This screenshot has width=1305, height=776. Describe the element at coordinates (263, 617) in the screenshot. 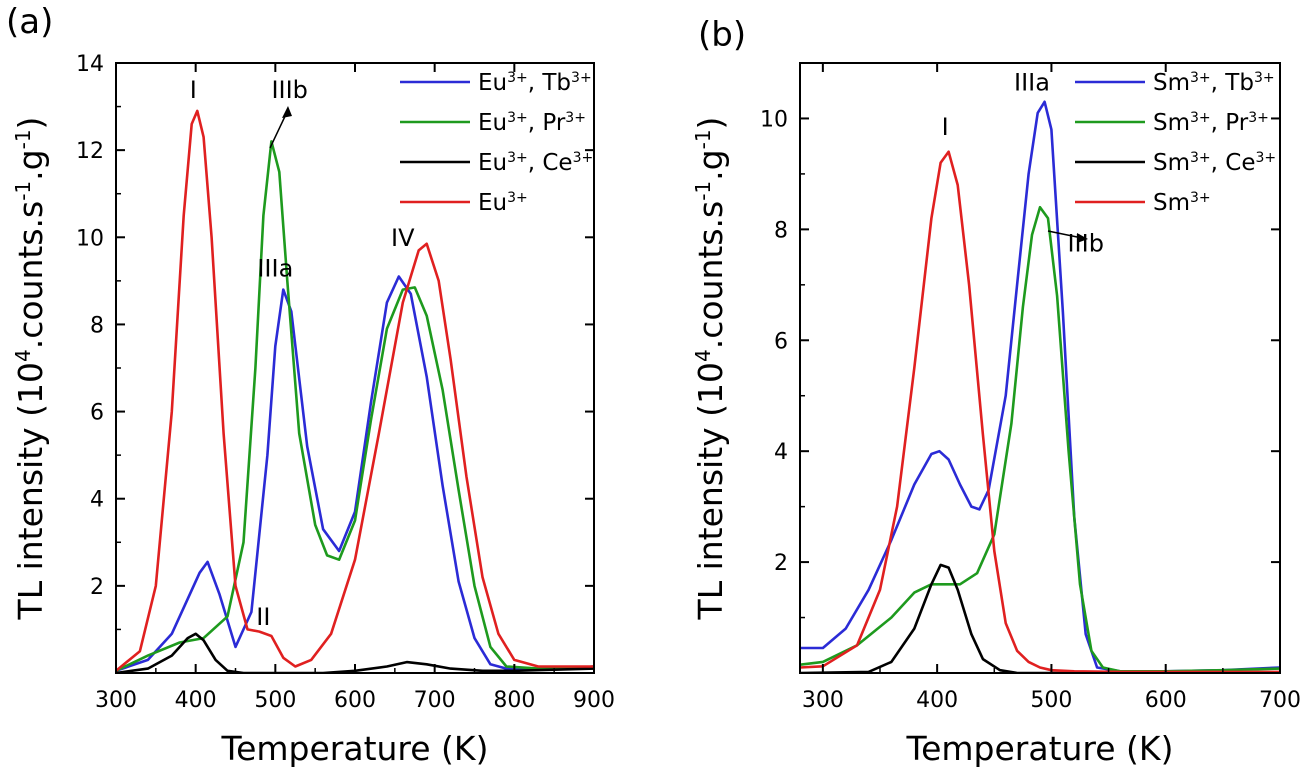

I see `peak-annotation: II` at that location.